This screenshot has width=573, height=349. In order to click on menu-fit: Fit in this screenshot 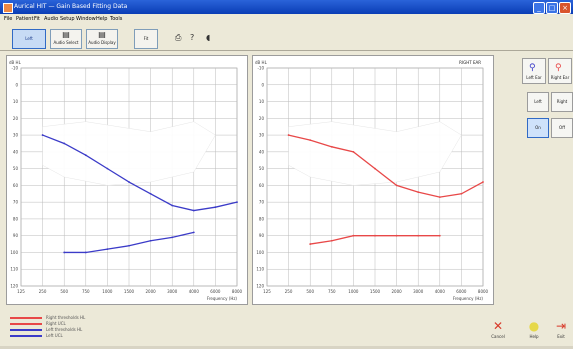, I will do `click(37, 19)`.